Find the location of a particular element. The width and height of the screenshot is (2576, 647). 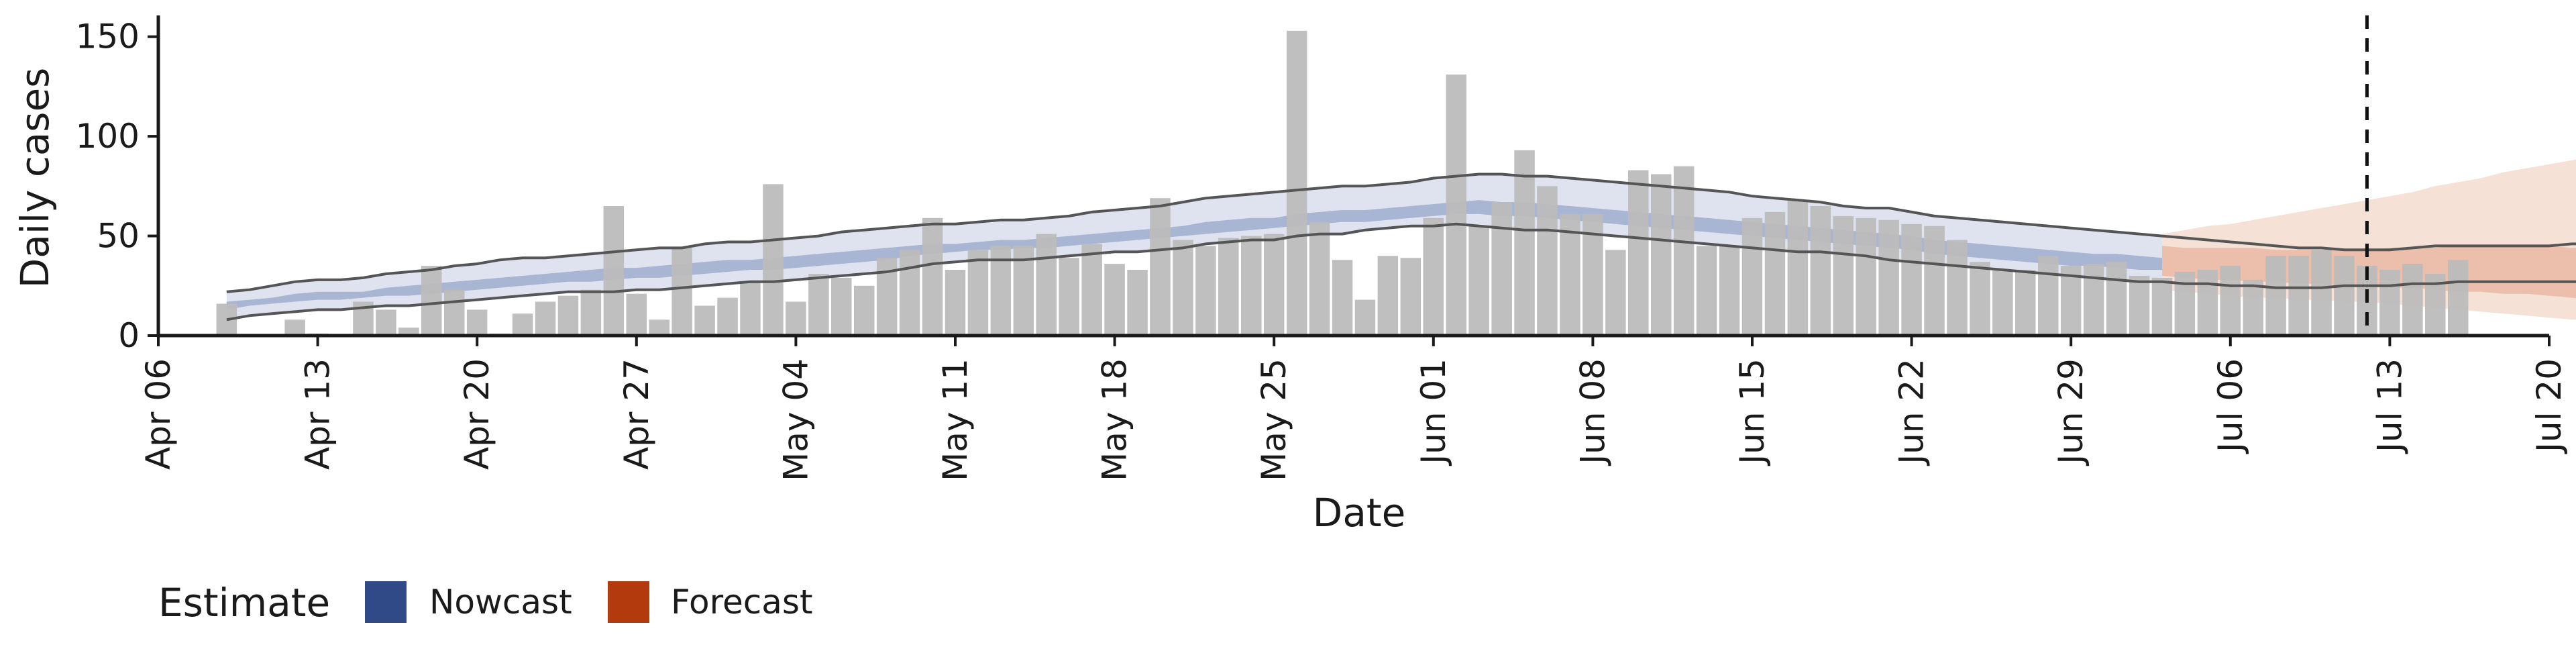

x-tick-label: May 04 is located at coordinates (795, 419).